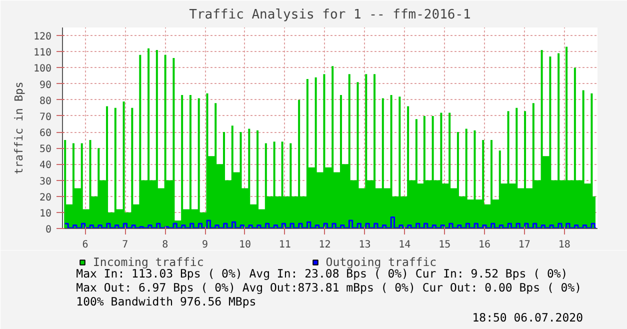 The image size is (627, 329). I want to click on x-tick-label: 10, so click(244, 245).